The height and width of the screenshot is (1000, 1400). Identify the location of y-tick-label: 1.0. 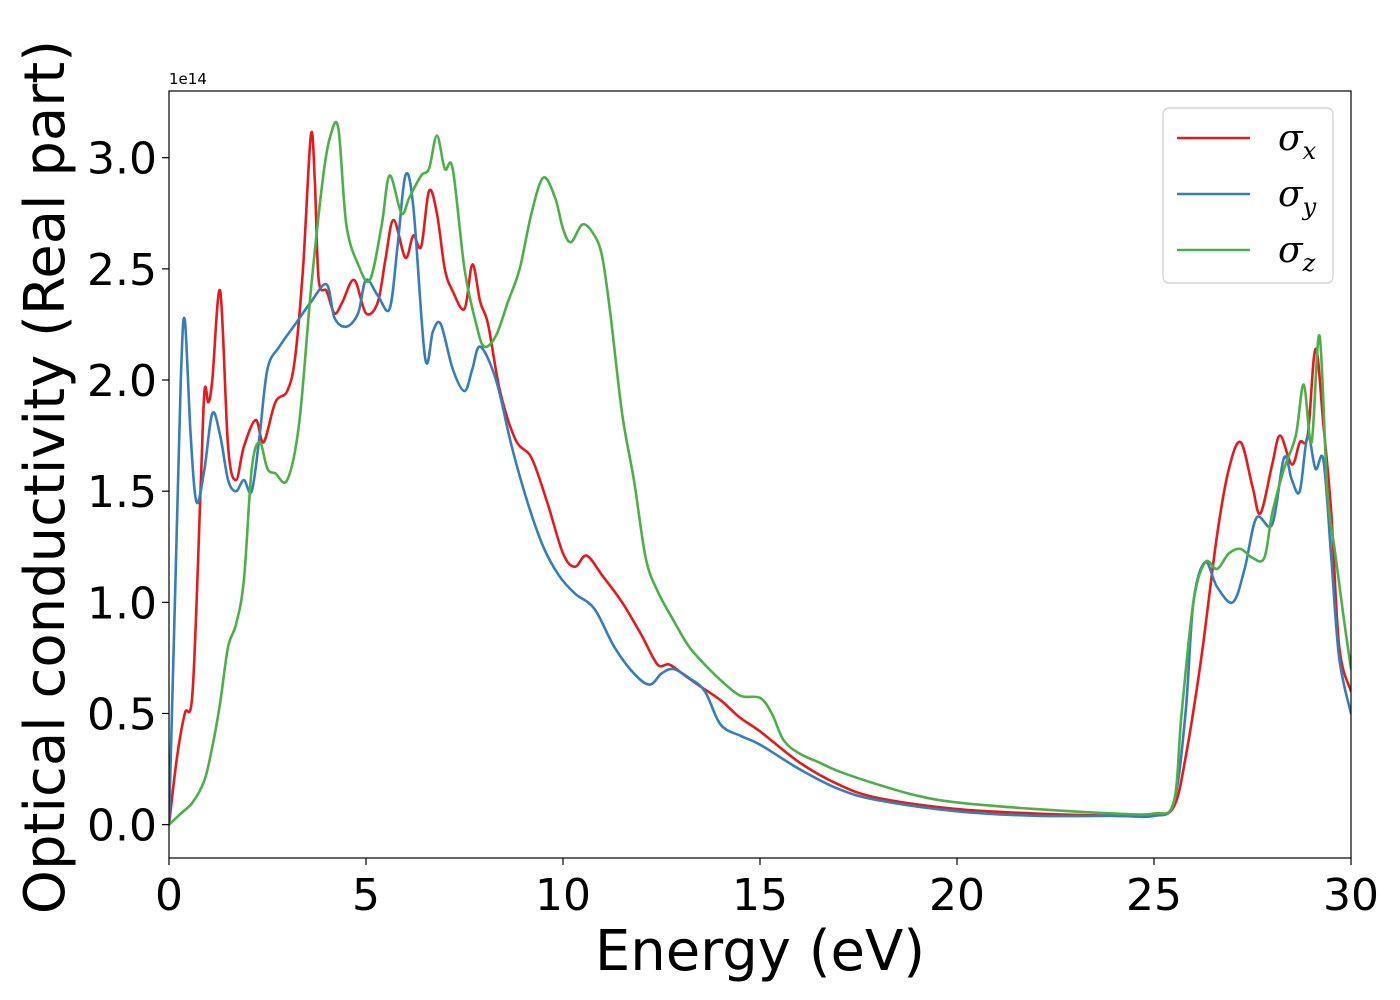
(122, 603).